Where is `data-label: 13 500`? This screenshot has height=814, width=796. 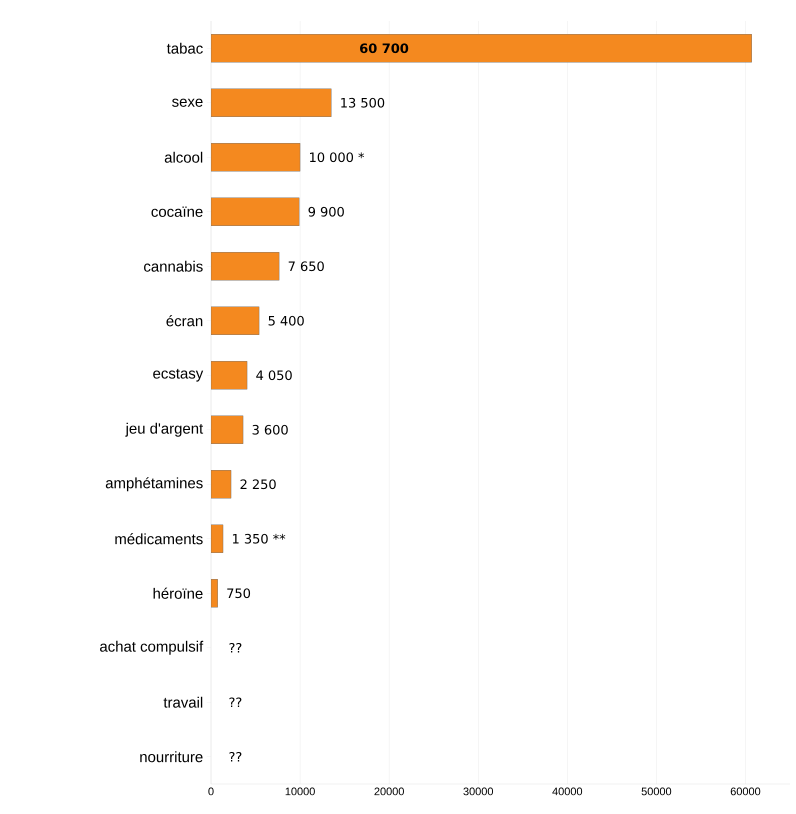
data-label: 13 500 is located at coordinates (362, 103).